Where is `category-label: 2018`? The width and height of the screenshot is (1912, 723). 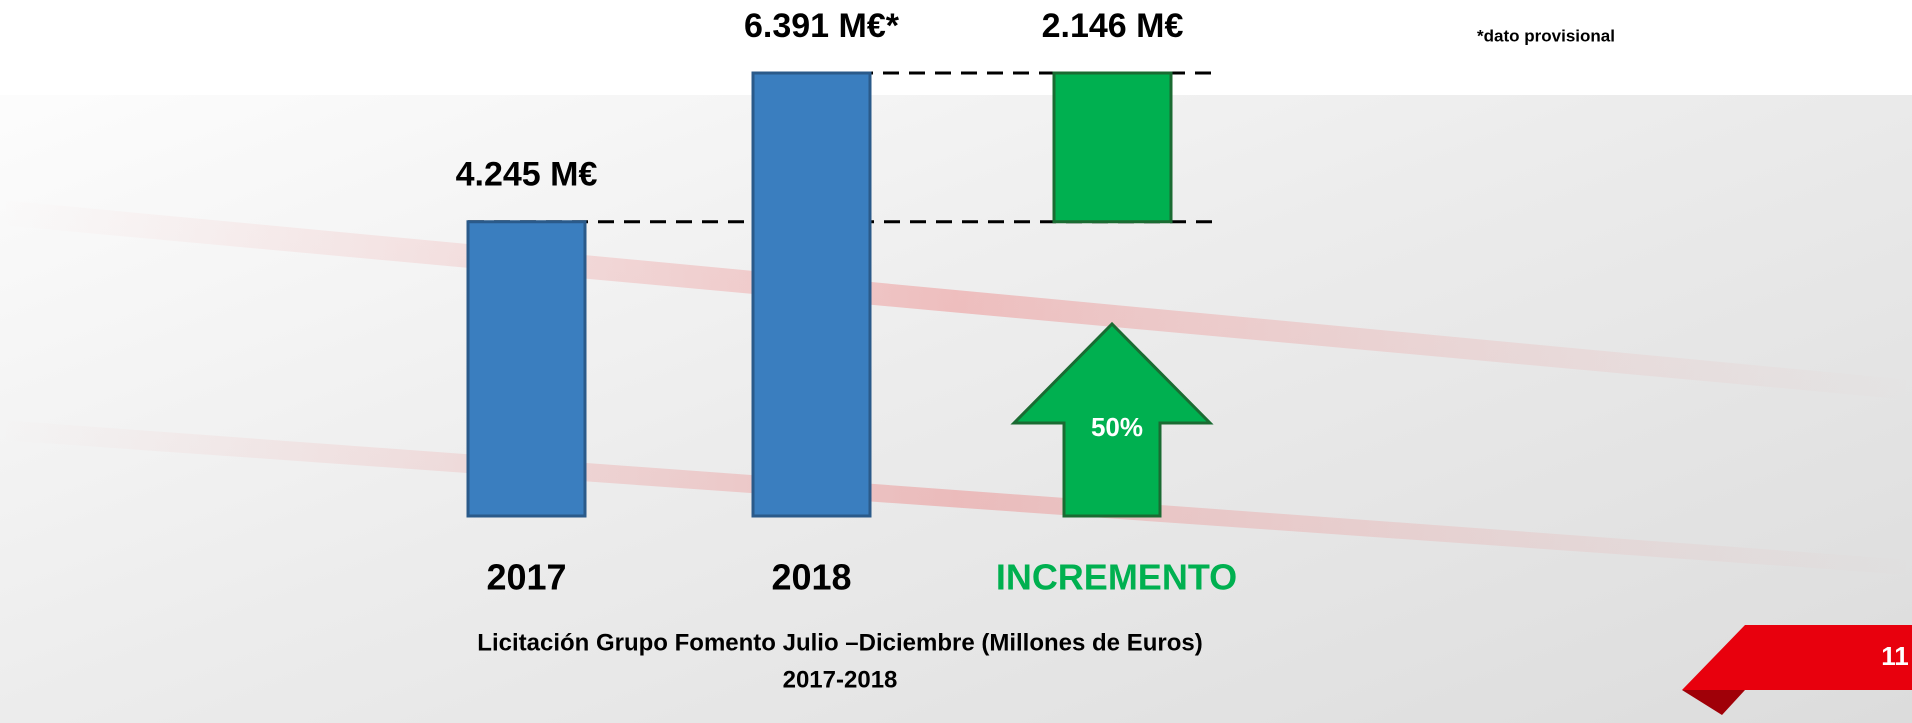 category-label: 2018 is located at coordinates (811, 577).